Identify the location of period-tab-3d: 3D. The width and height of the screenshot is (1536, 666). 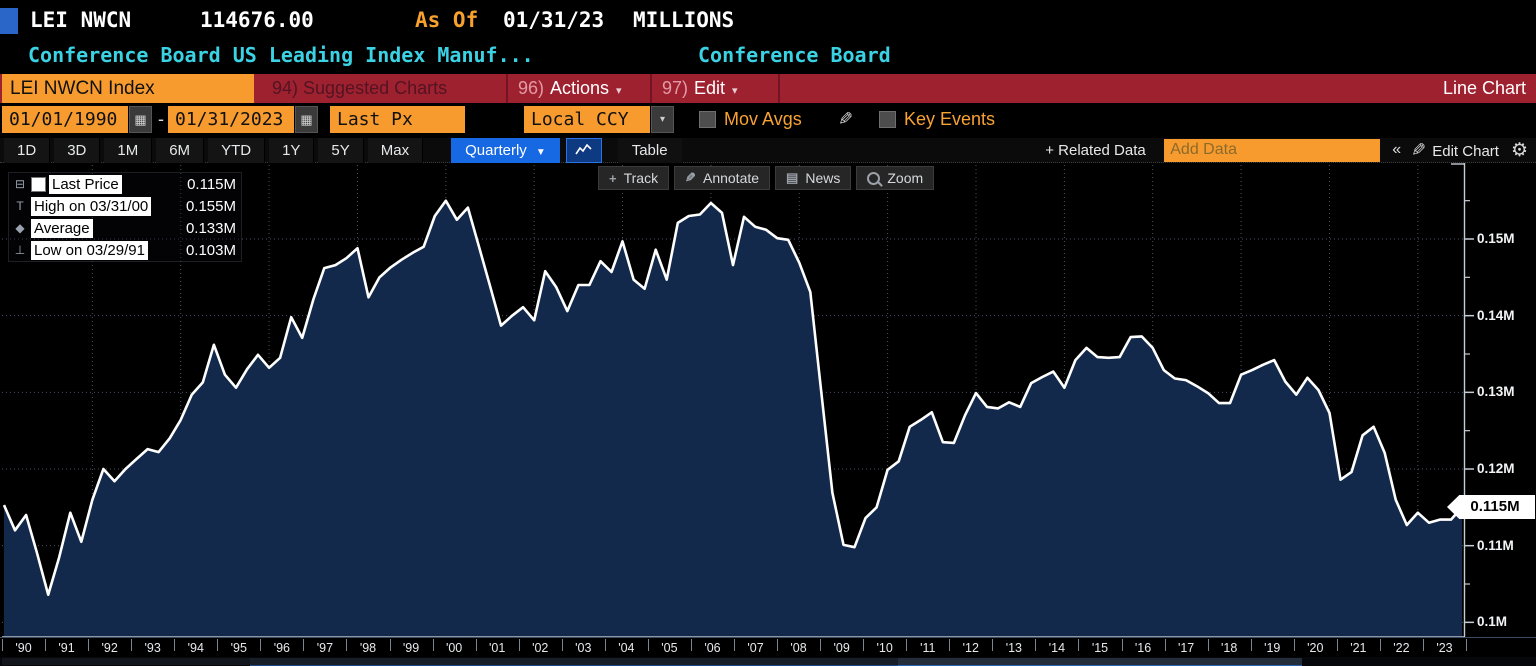
(77, 150).